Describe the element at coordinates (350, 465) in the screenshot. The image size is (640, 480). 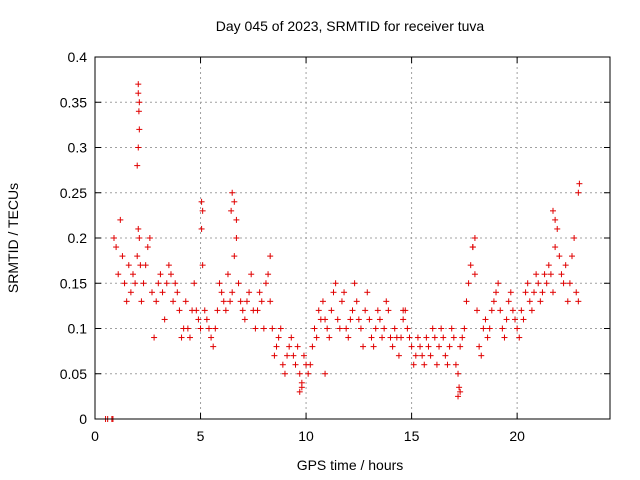
I see `x-axis-label: GPS time / hours` at that location.